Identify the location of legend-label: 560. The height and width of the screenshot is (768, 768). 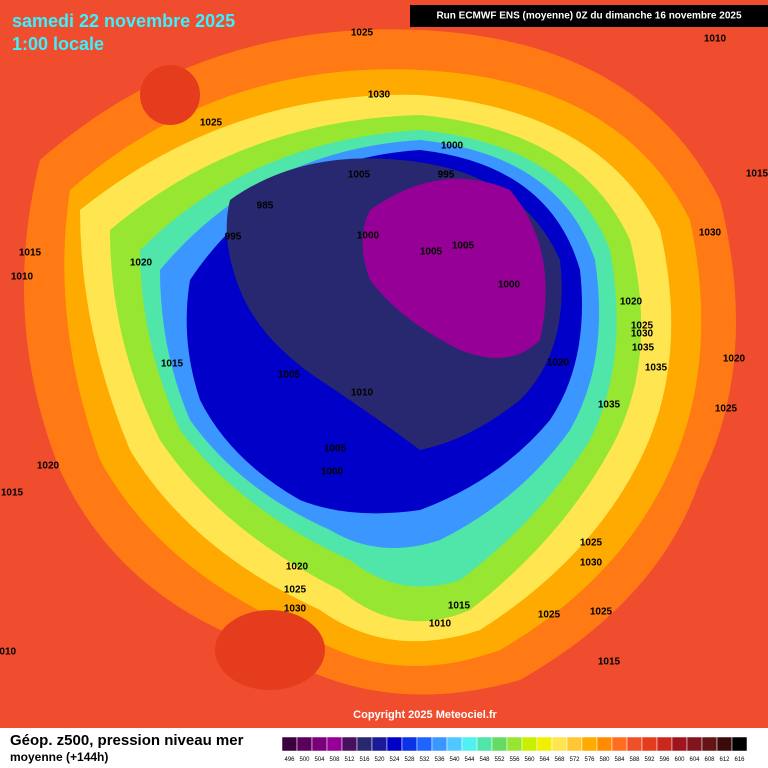
(529, 760).